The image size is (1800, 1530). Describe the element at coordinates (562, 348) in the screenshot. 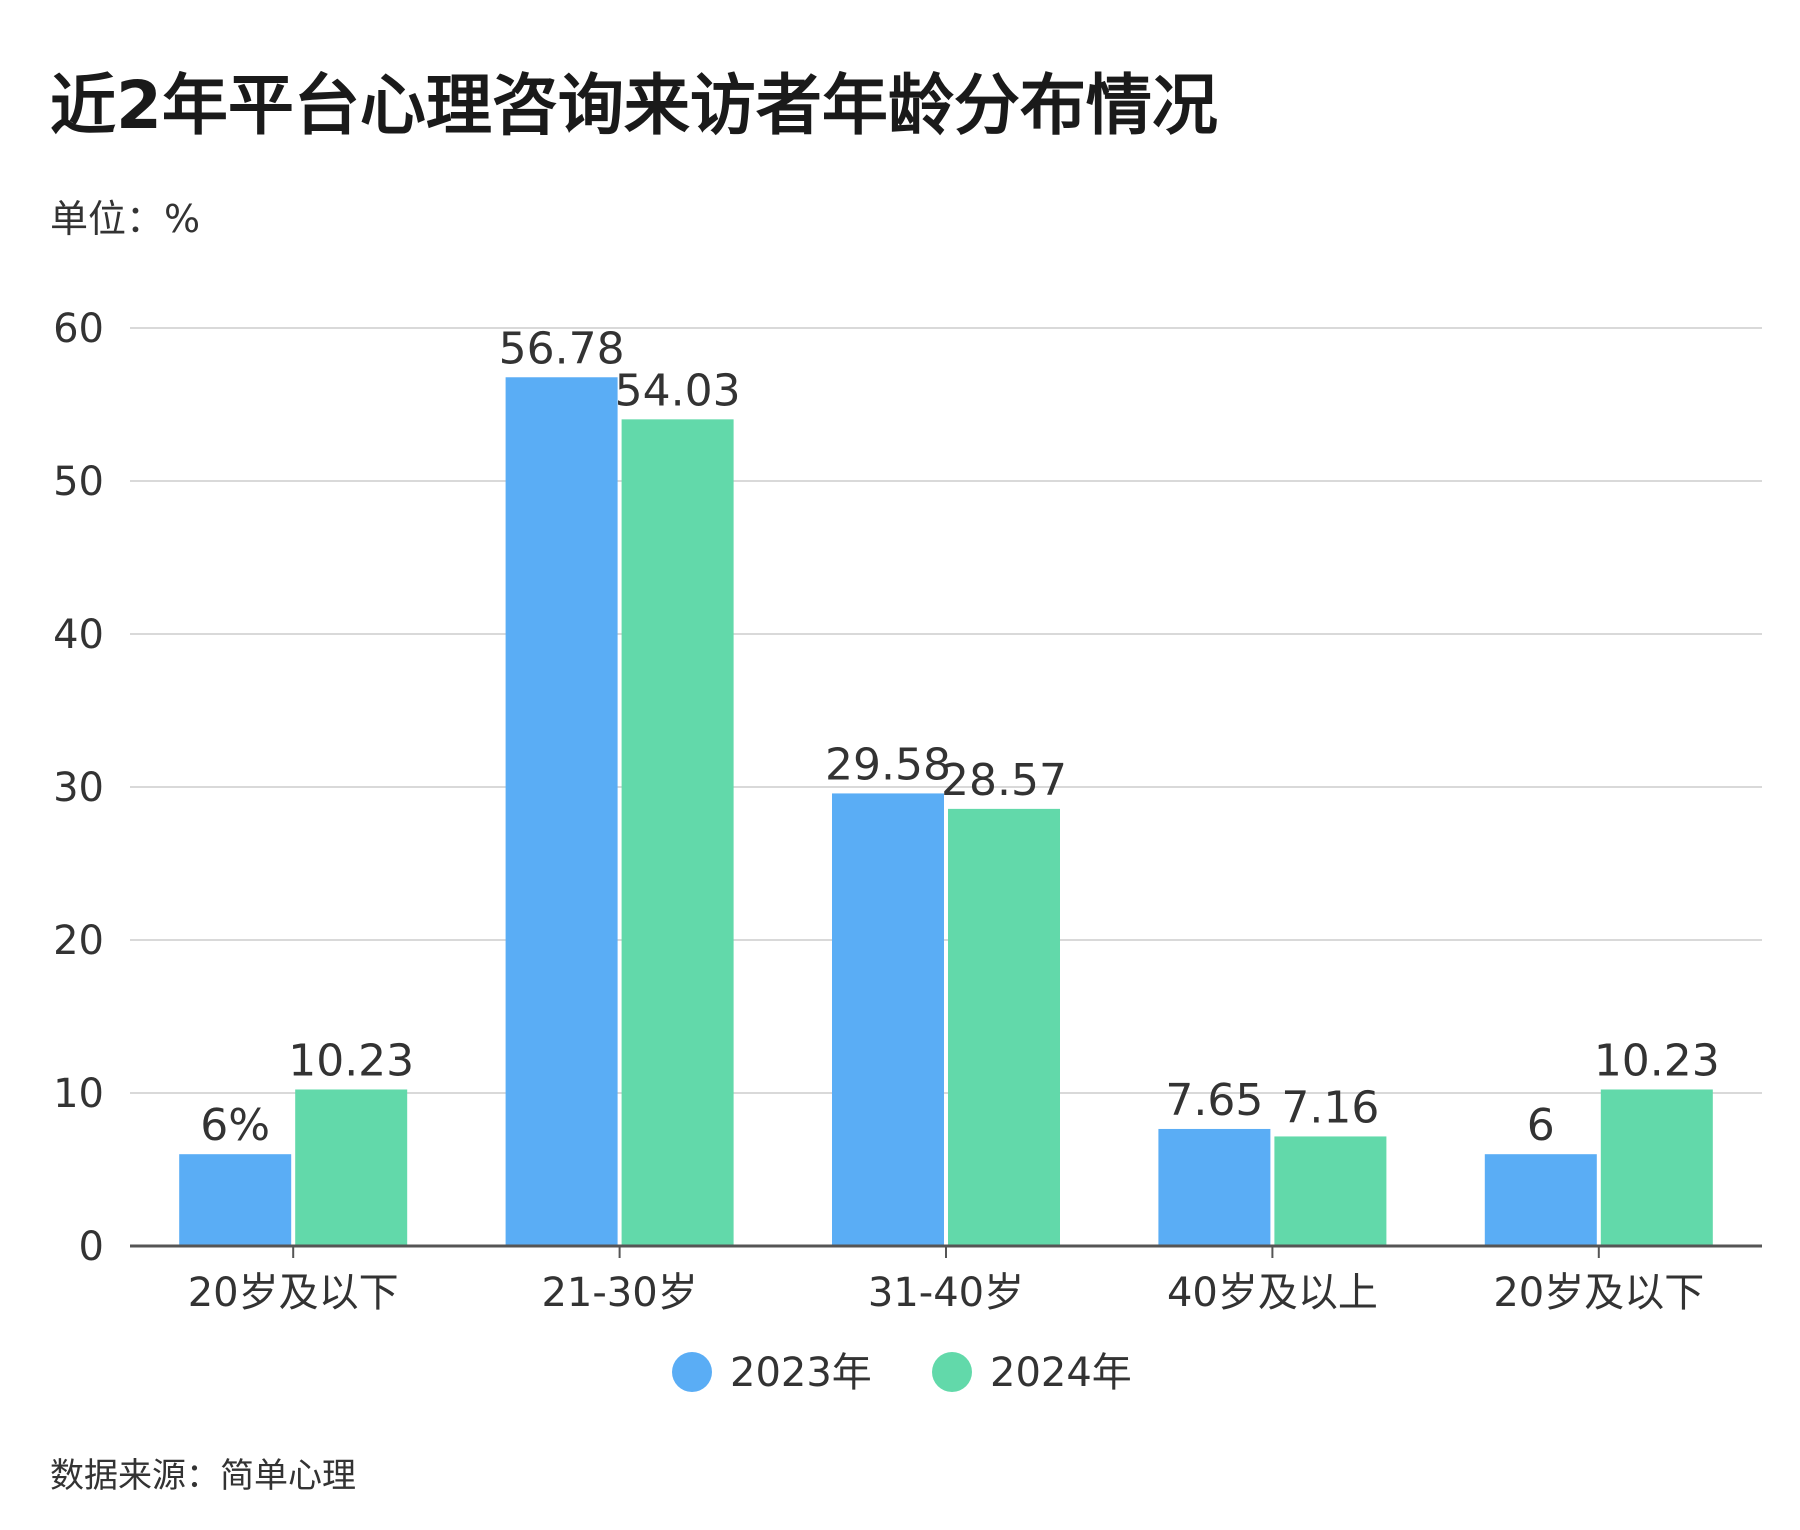

I see `data-label: 56.78` at that location.